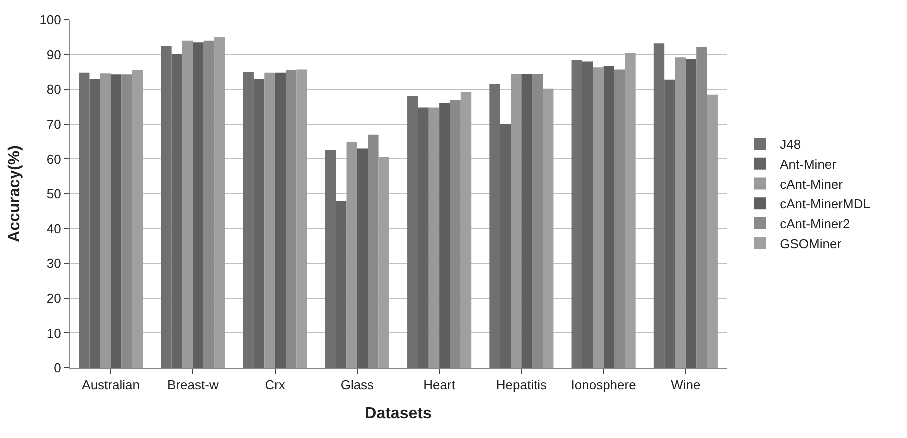  What do you see at coordinates (111, 385) in the screenshot?
I see `x-tick-label: Australian` at bounding box center [111, 385].